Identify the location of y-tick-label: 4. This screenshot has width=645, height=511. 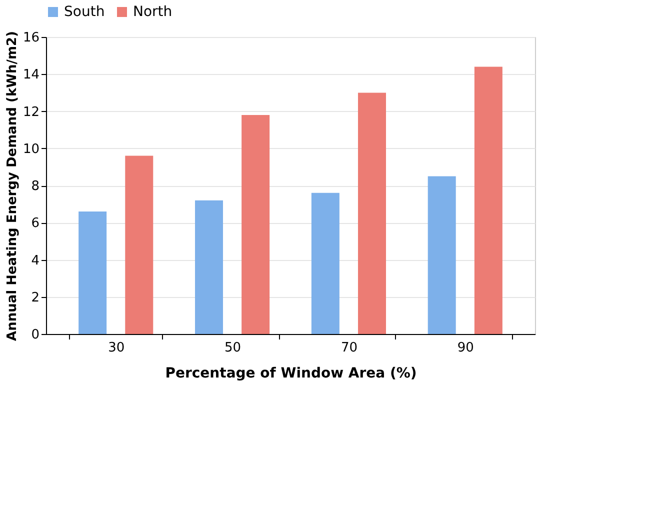
(35, 260).